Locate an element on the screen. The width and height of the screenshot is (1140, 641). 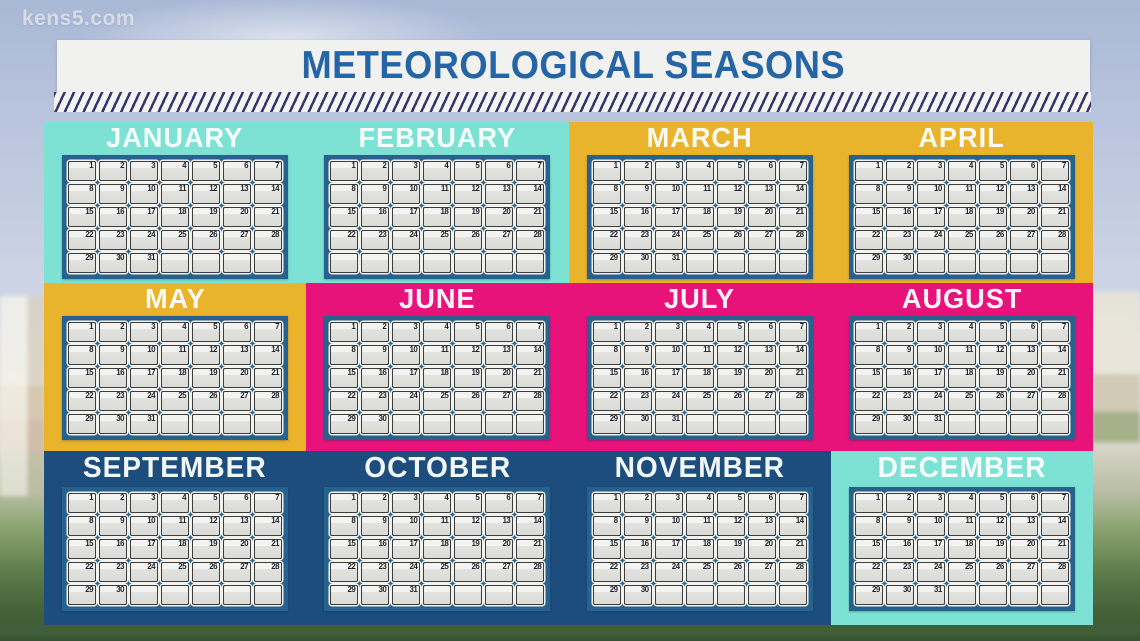
day-cell: 10 is located at coordinates (930, 355).